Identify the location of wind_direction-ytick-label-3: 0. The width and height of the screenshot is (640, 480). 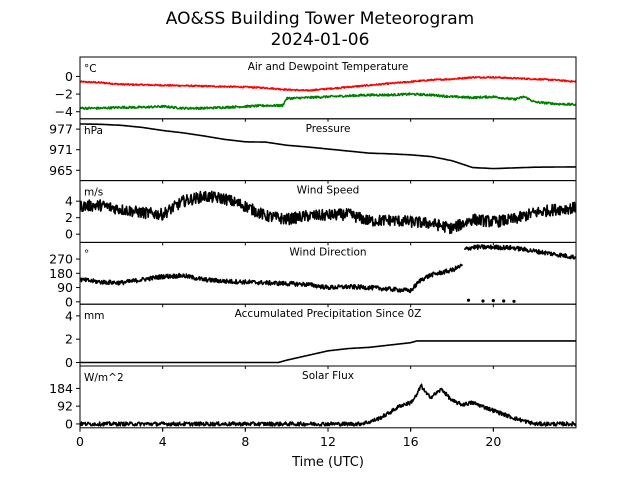
(69, 301).